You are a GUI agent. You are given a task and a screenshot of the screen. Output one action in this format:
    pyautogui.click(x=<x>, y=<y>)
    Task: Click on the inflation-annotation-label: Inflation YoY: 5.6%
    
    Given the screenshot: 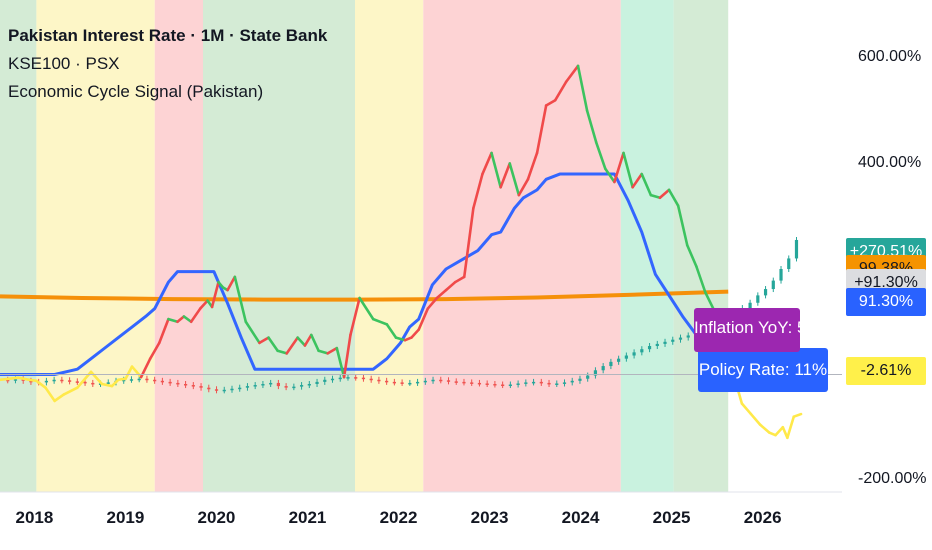 What is the action you would take?
    pyautogui.click(x=765, y=327)
    